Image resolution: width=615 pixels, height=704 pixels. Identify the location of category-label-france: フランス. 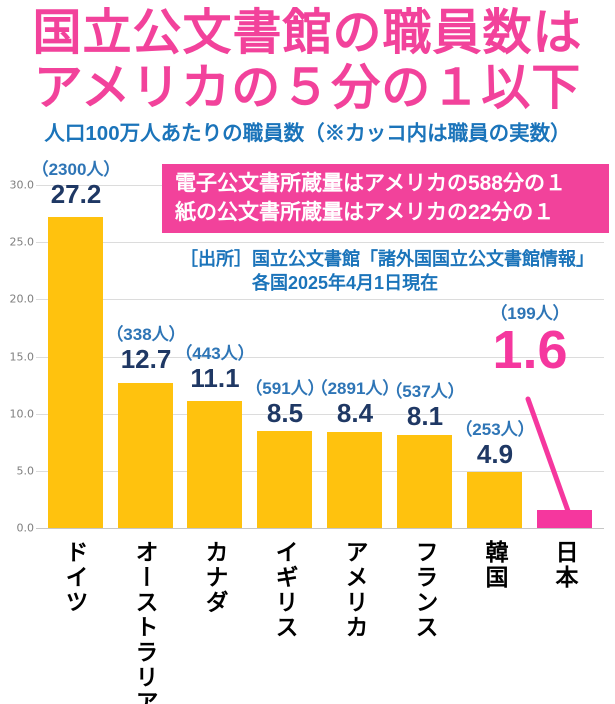
(425, 590).